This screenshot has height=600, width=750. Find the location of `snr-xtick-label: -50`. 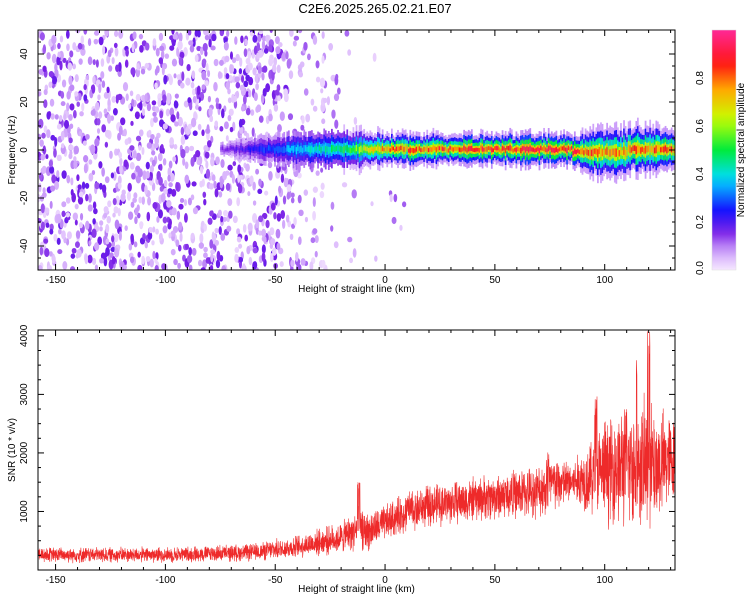

snr-xtick-label: -50 is located at coordinates (275, 580).